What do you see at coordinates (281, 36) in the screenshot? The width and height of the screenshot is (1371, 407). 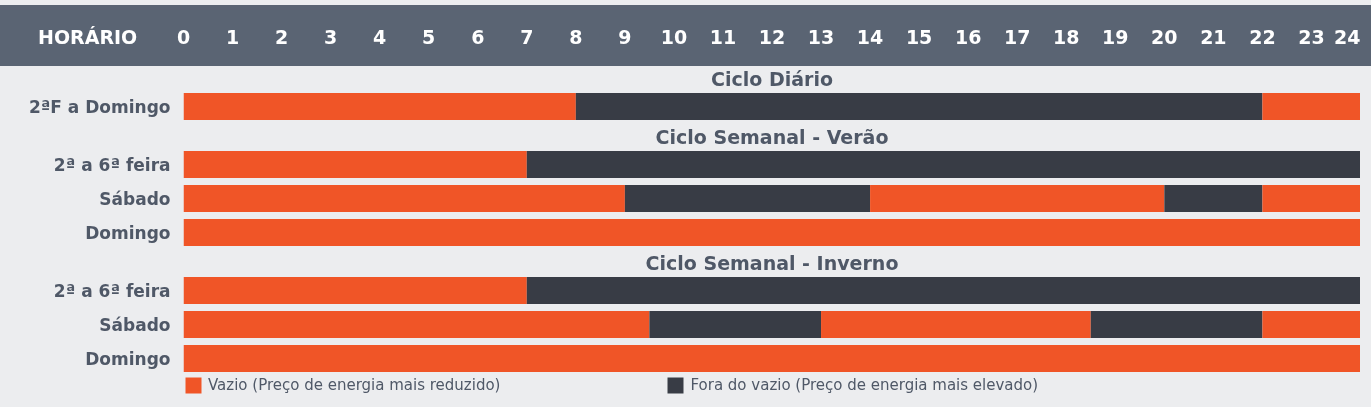 I see `x-tick-label: 2` at bounding box center [281, 36].